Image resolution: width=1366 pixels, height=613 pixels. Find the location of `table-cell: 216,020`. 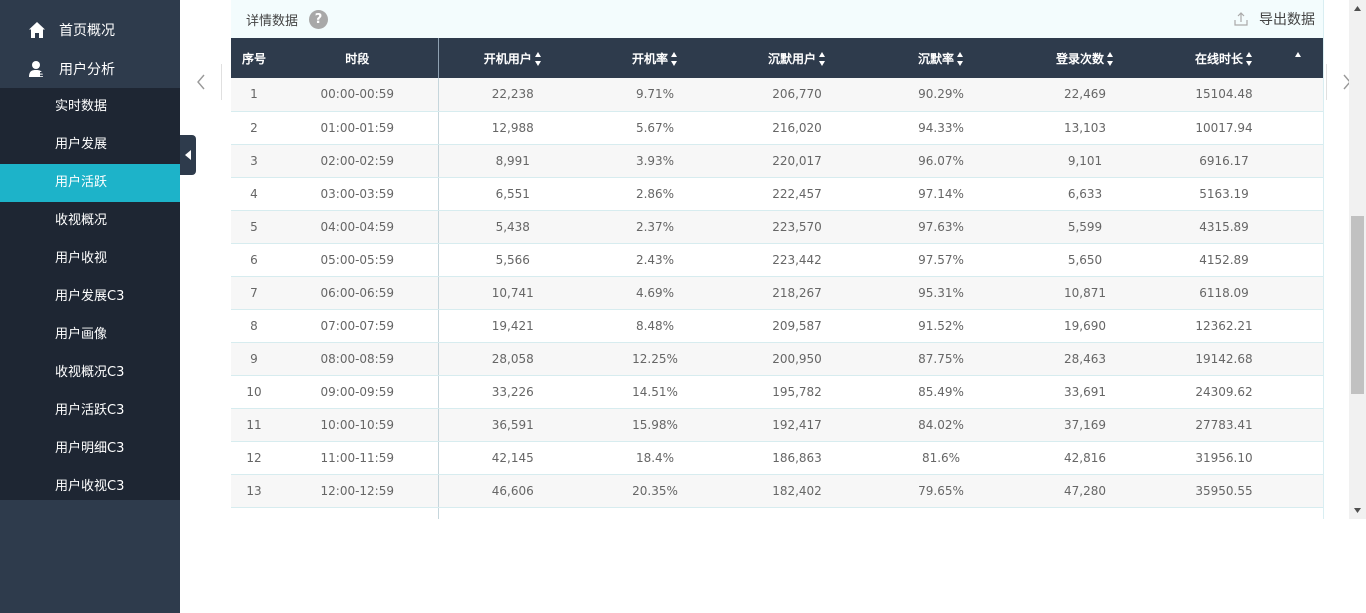

table-cell: 216,020 is located at coordinates (797, 128).